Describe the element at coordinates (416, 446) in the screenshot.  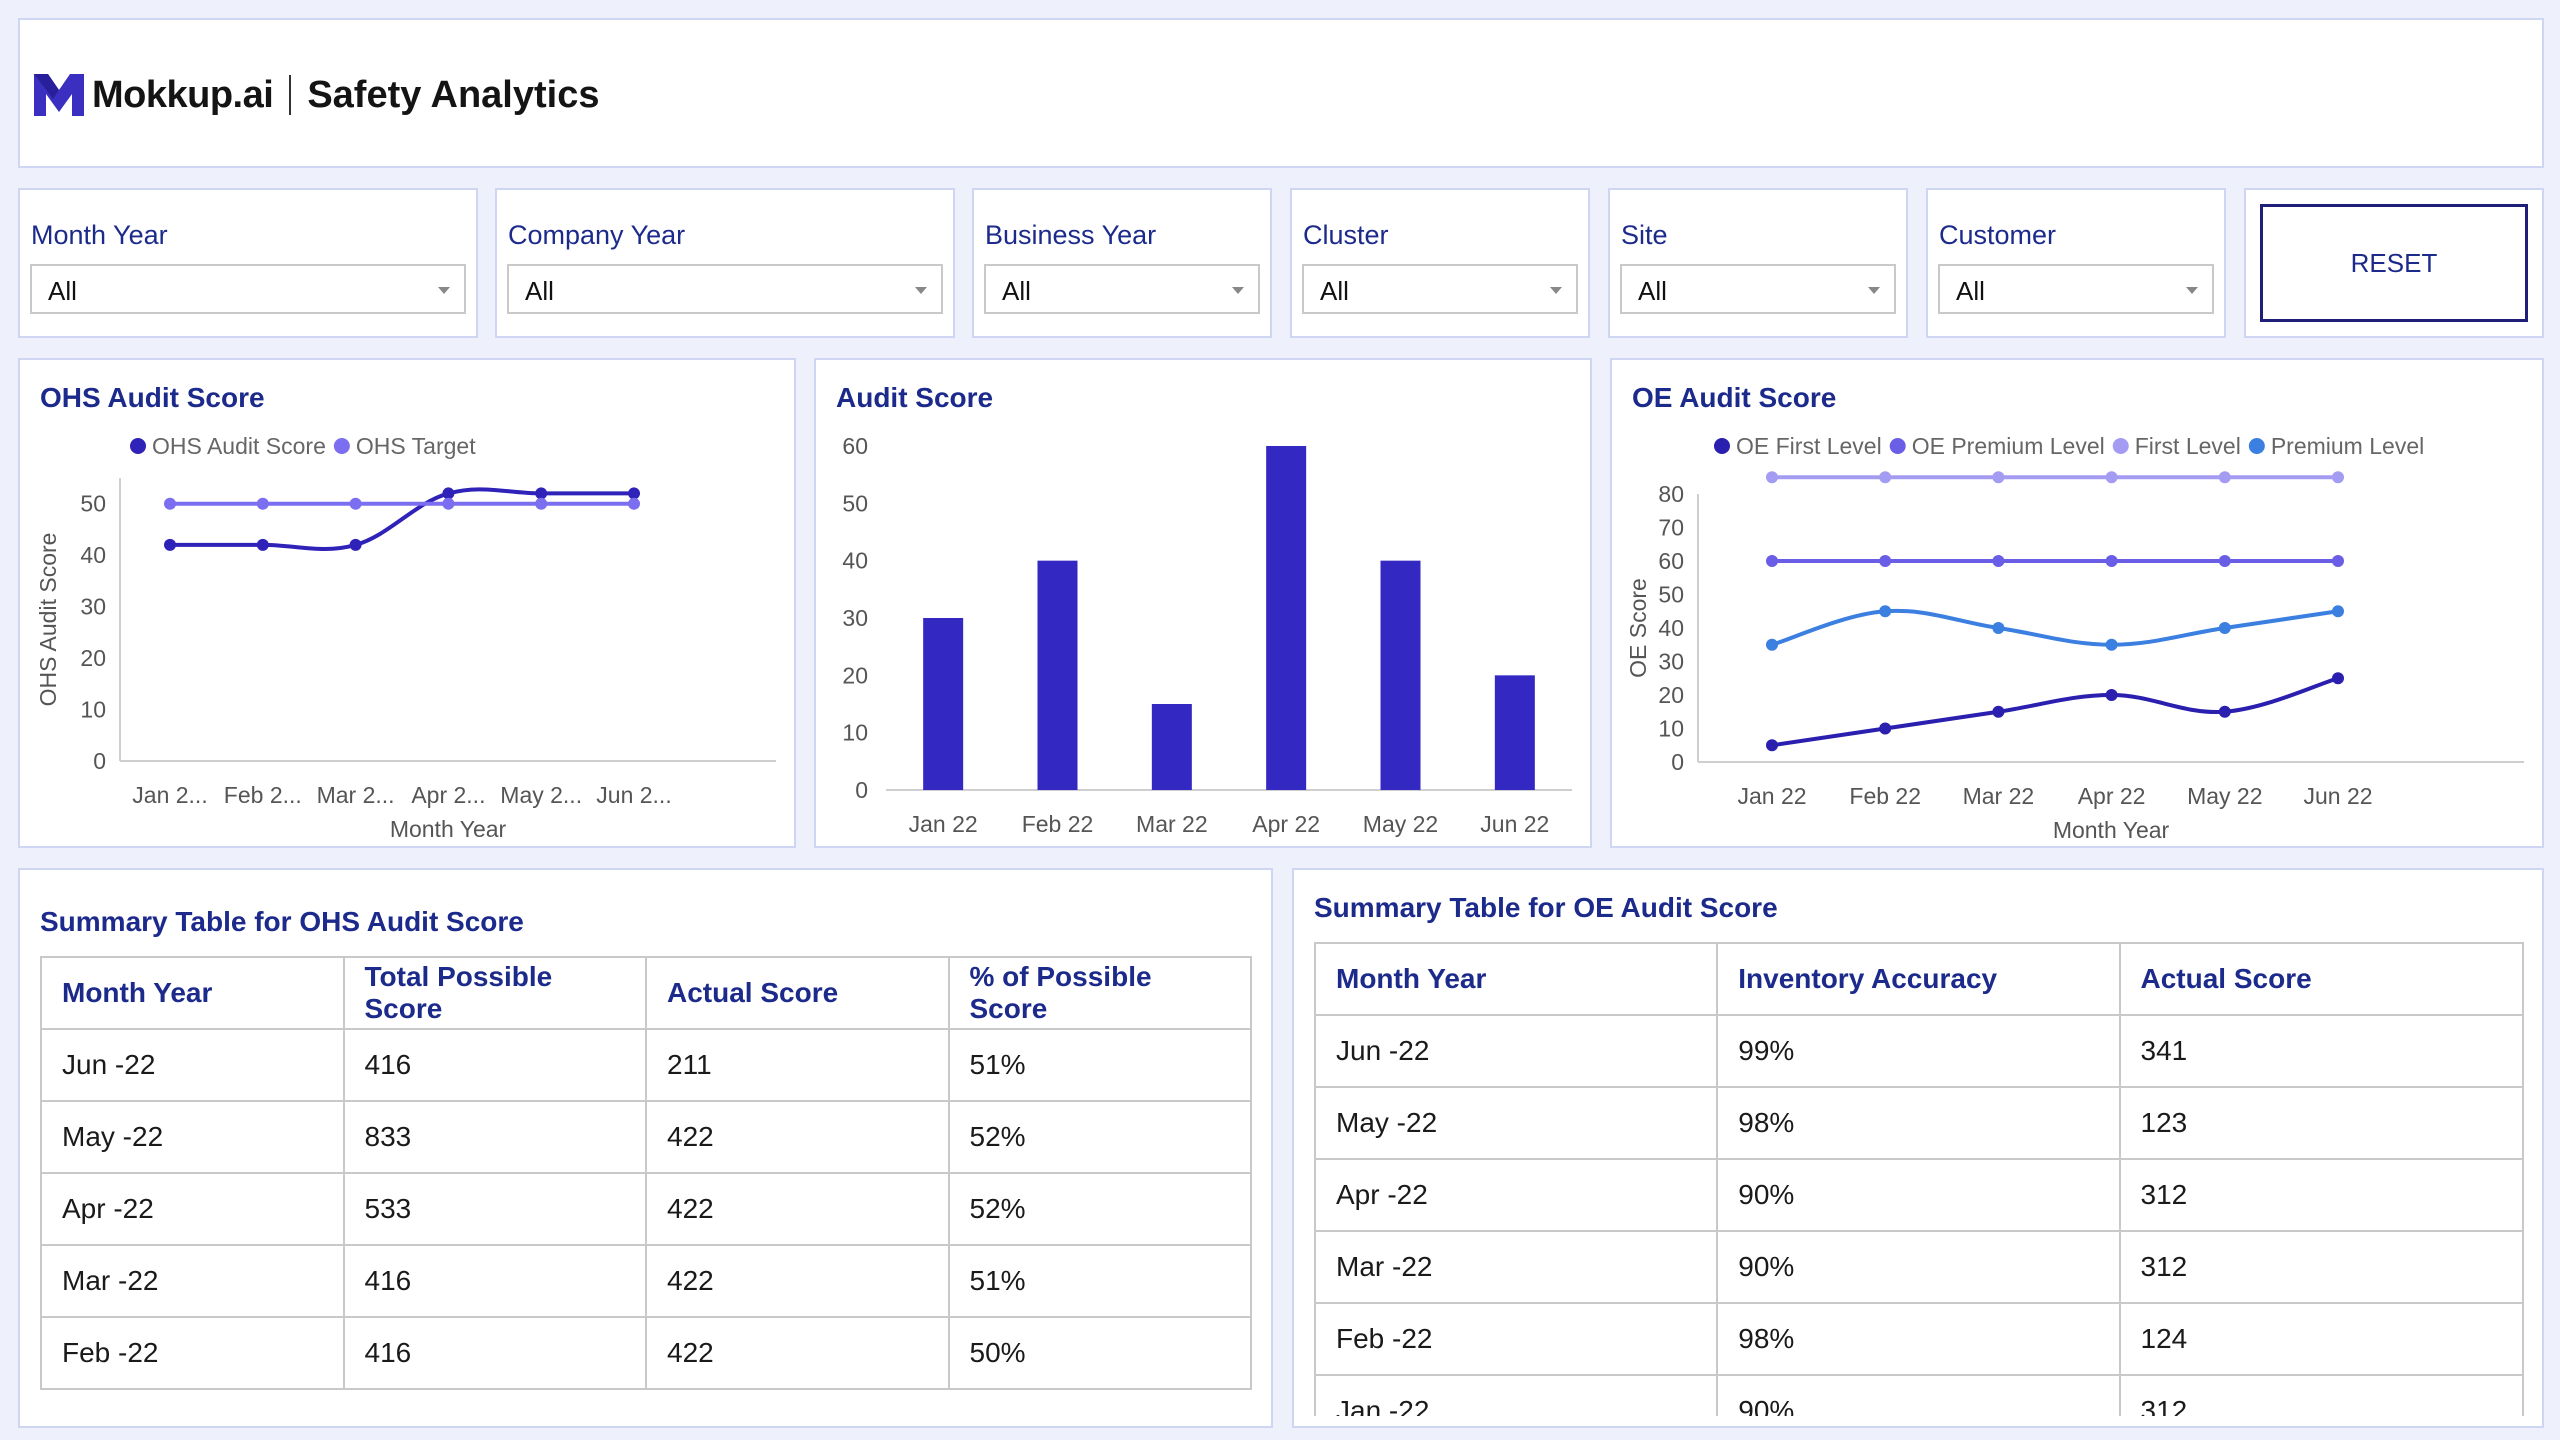
I see `legend-label: OHS Target` at that location.